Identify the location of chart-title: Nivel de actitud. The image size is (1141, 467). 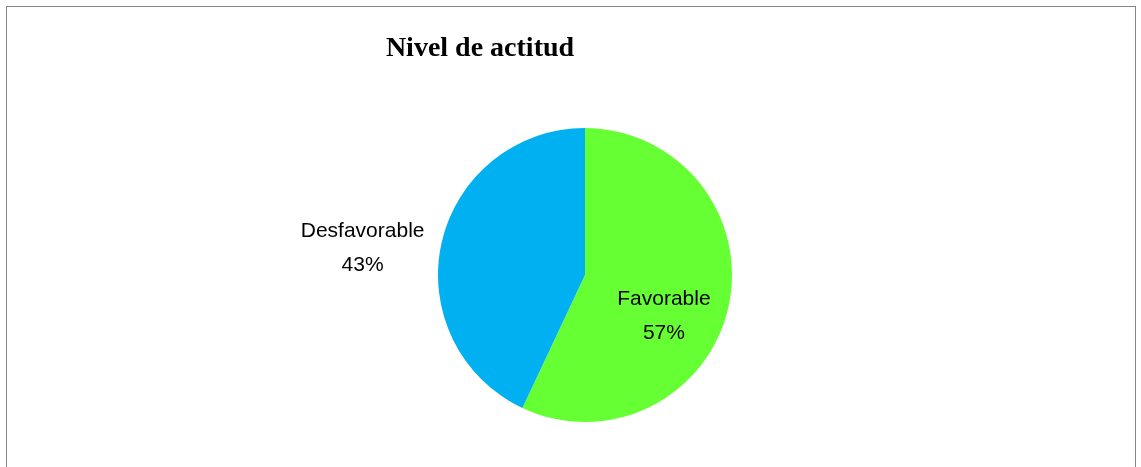
(480, 47).